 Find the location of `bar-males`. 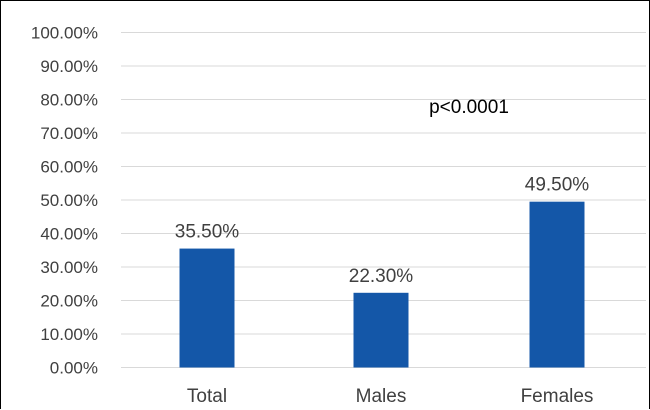

bar-males is located at coordinates (381, 330).